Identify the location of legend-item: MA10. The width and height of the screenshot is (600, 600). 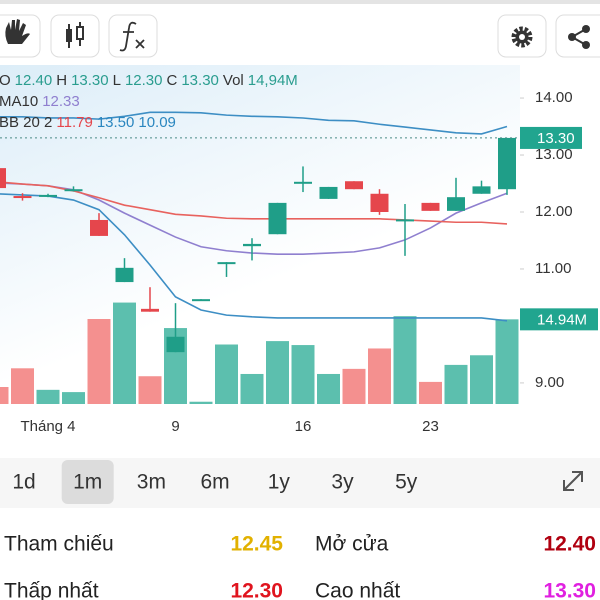
(19, 101).